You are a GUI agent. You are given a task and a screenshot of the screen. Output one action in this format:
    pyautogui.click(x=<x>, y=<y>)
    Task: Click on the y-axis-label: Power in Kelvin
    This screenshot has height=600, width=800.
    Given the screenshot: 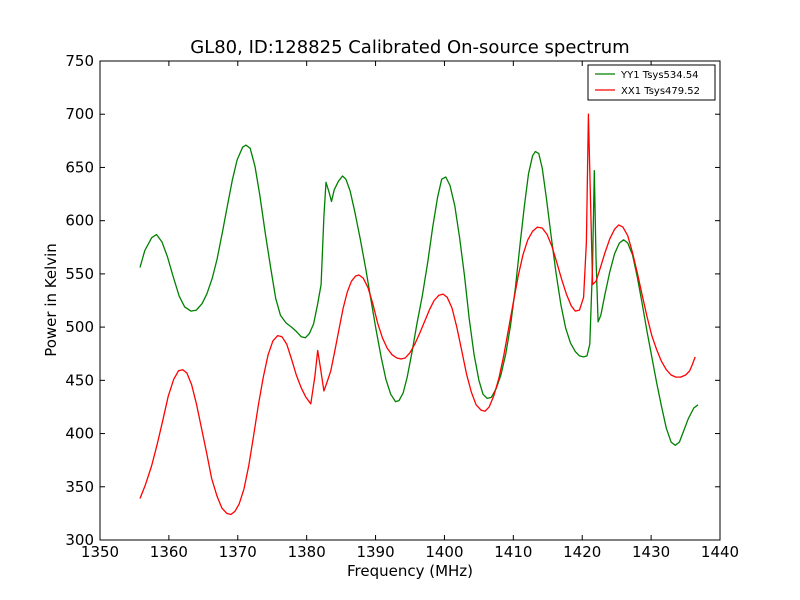 What is the action you would take?
    pyautogui.click(x=51, y=300)
    